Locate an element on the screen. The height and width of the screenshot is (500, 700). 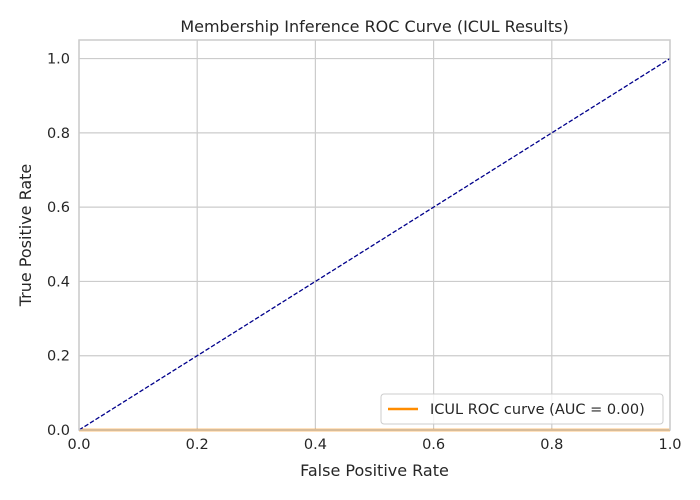
legend-box is located at coordinates (522, 409).